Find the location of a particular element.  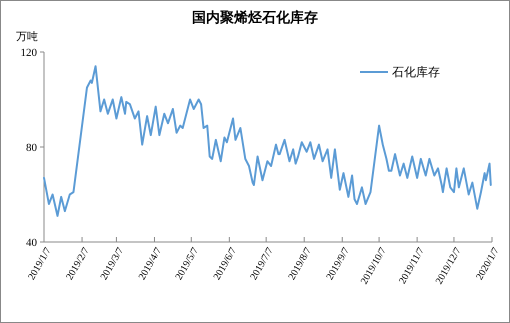

legend-label: 石化库存 is located at coordinates (416, 72).